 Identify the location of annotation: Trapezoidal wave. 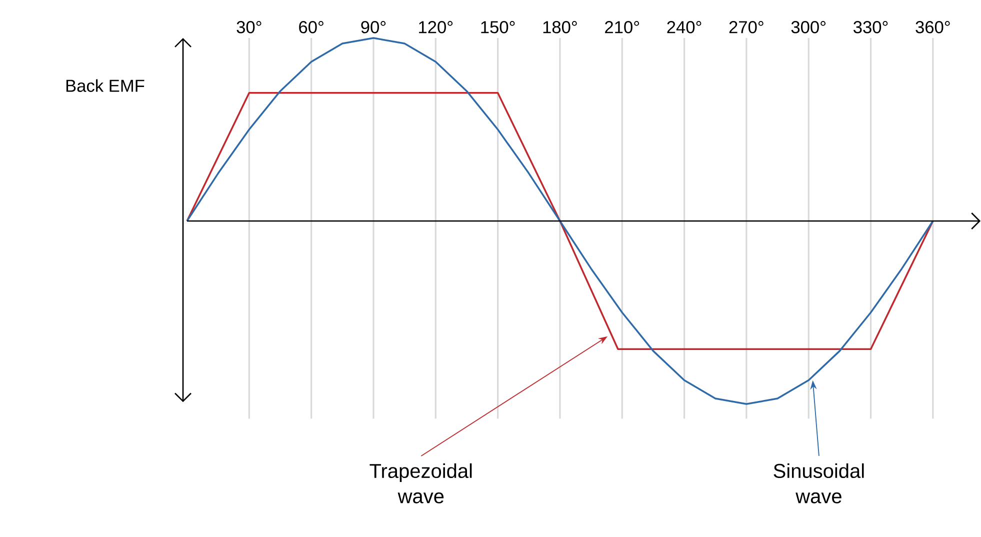
(421, 483).